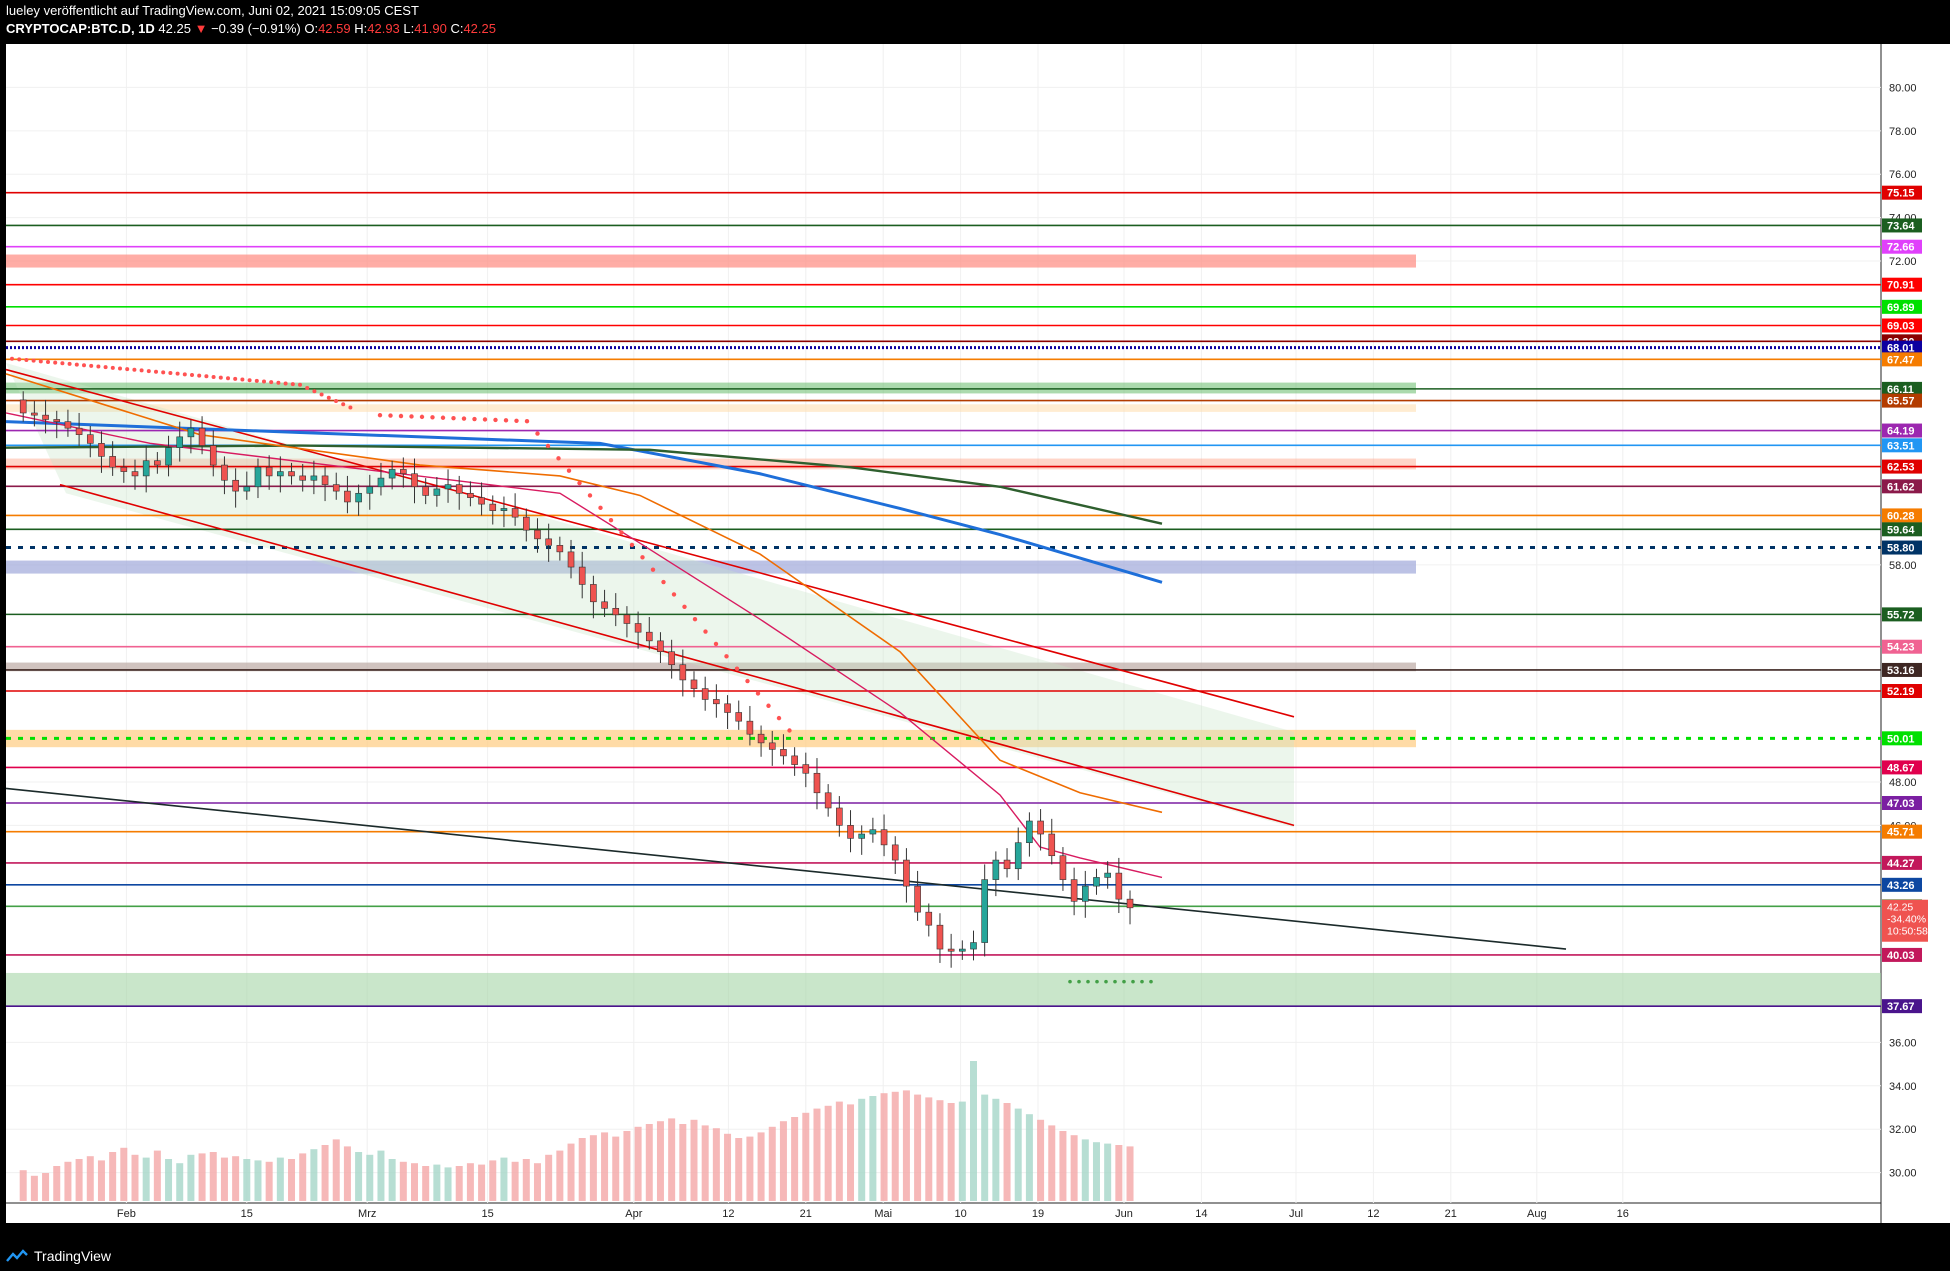 The height and width of the screenshot is (1271, 1950). Describe the element at coordinates (1901, 886) in the screenshot. I see `level-badge-label: 43.26` at that location.